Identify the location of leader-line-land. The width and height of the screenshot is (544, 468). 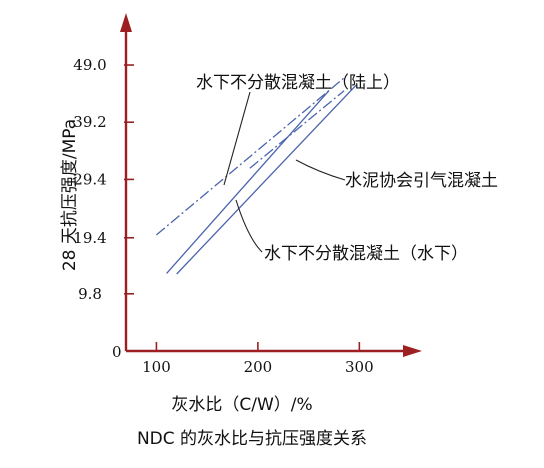
(237, 138).